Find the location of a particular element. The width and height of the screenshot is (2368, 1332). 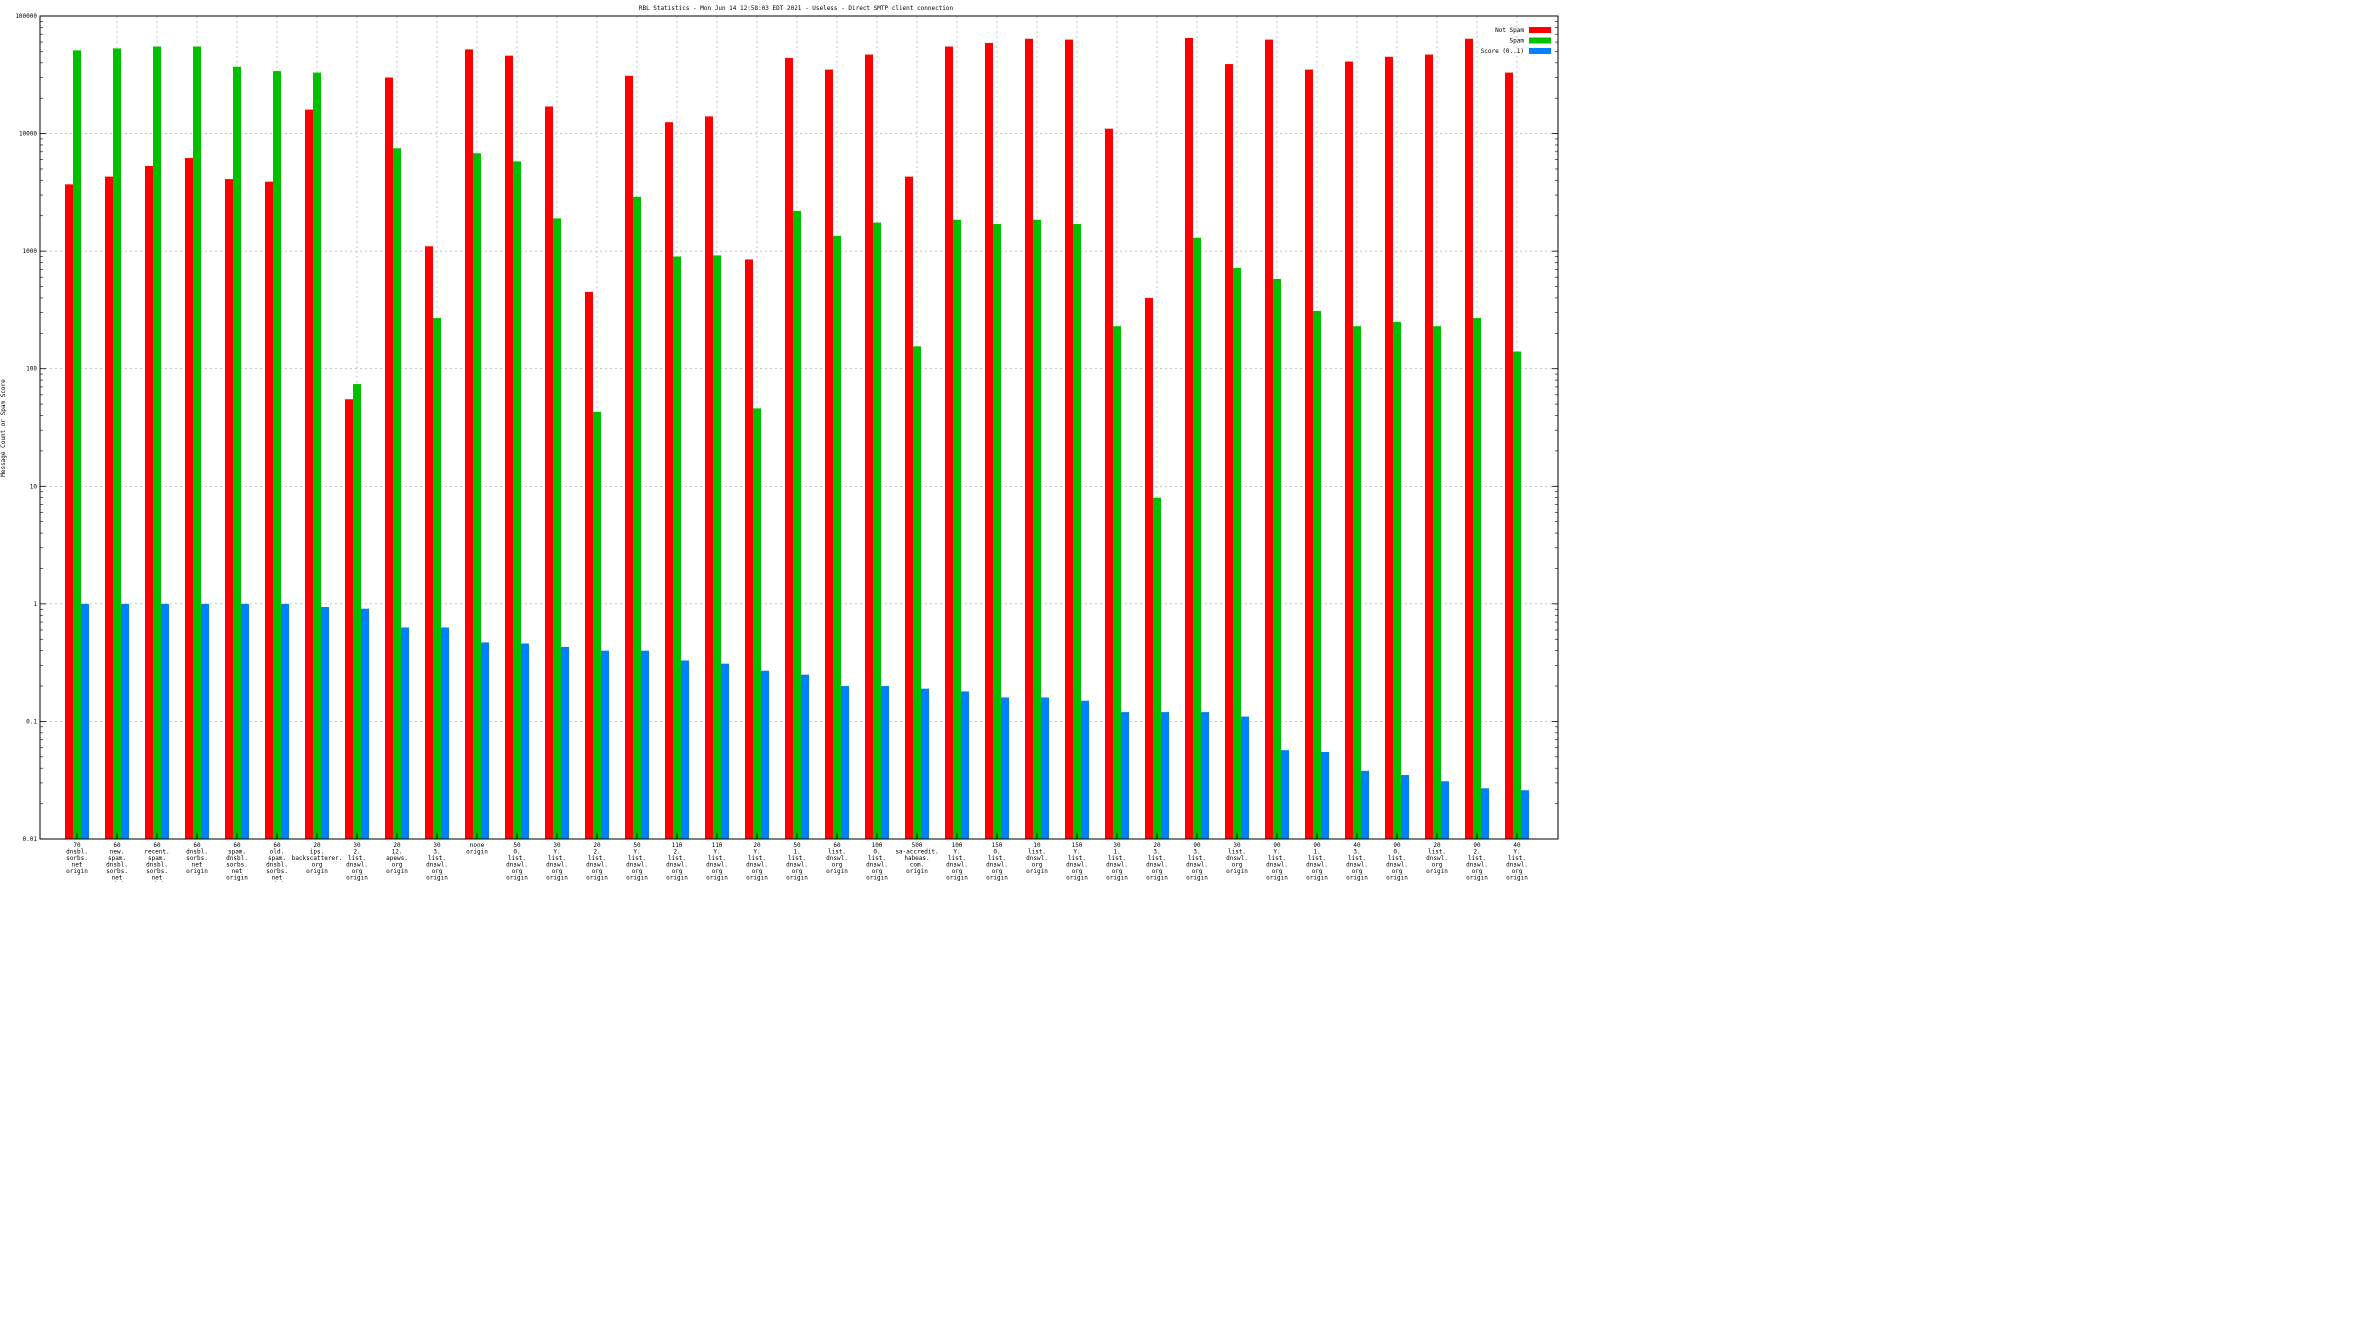

x-tick-label: 50 0. list. dnswl. org origin is located at coordinates (517, 862).